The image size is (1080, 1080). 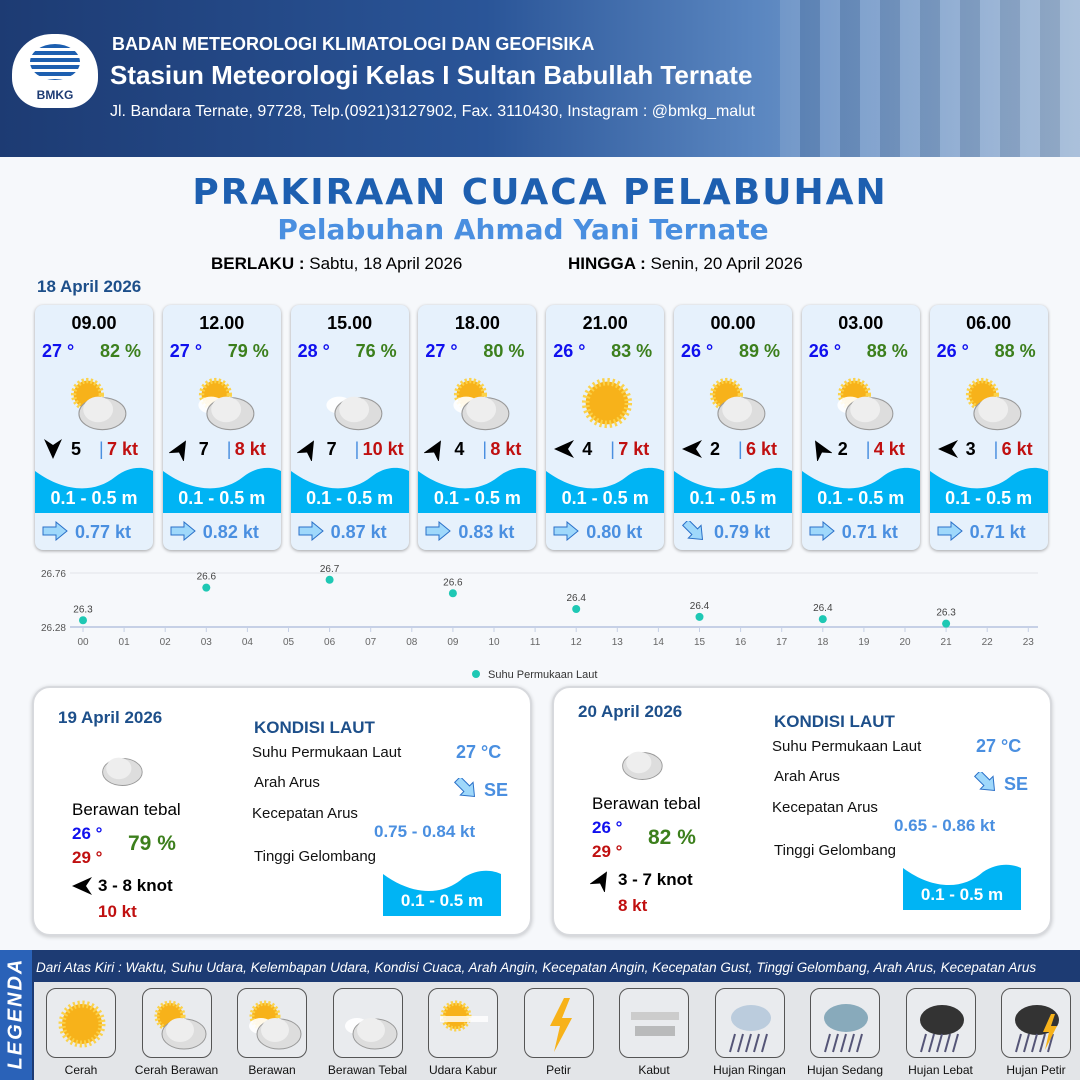 What do you see at coordinates (991, 532) in the screenshot?
I see `current-row: 0.71 kt` at bounding box center [991, 532].